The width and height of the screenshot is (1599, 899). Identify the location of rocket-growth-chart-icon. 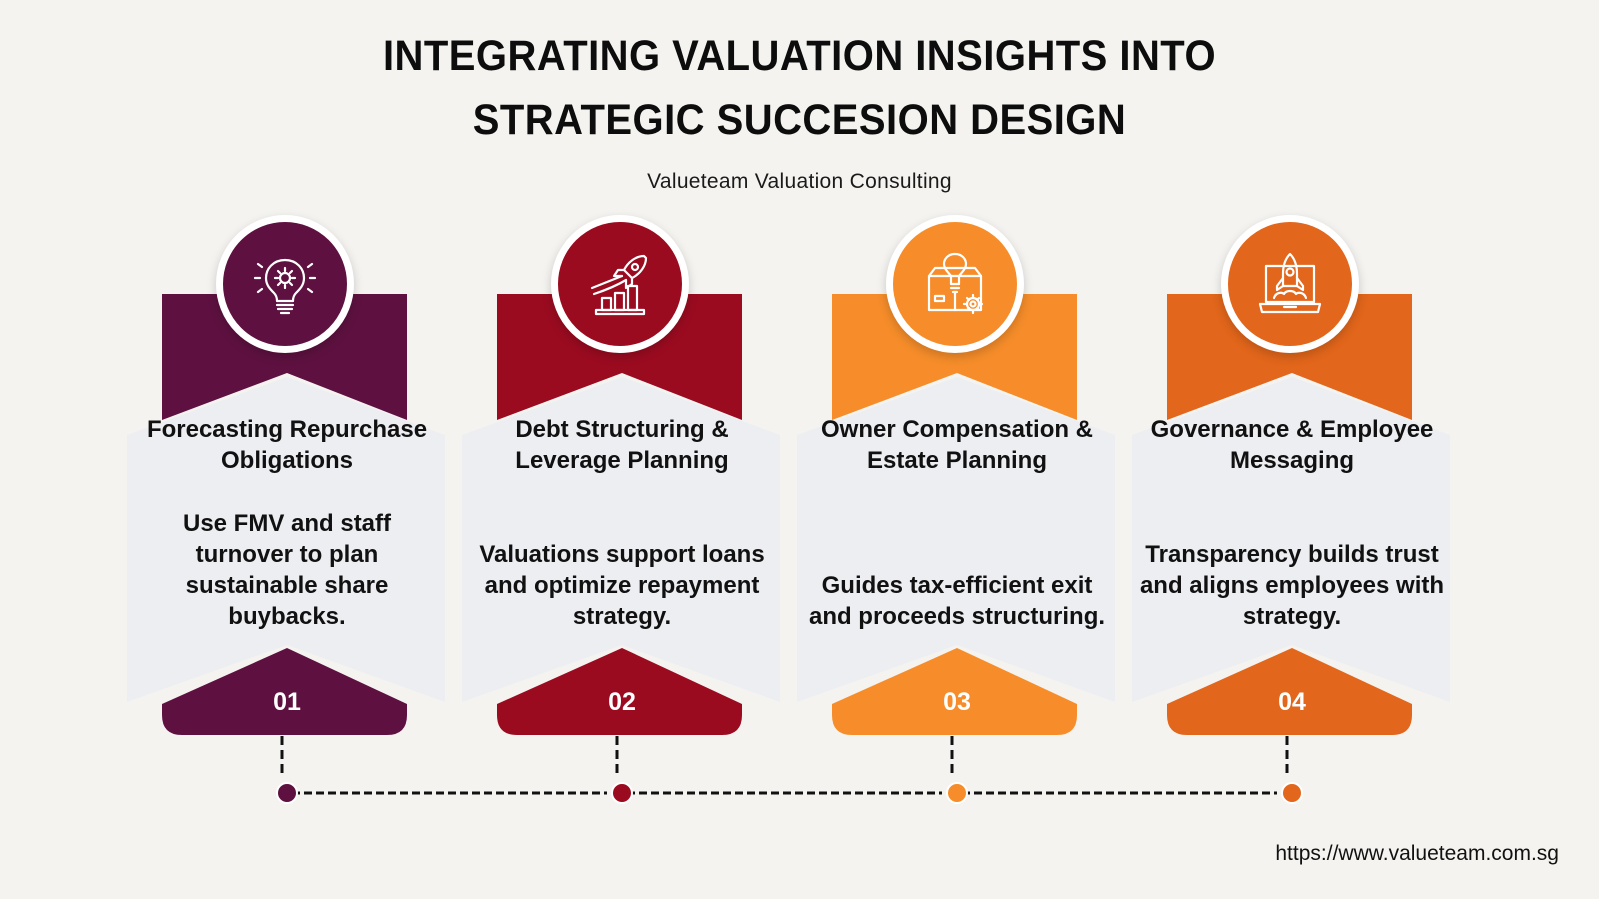
(619, 285).